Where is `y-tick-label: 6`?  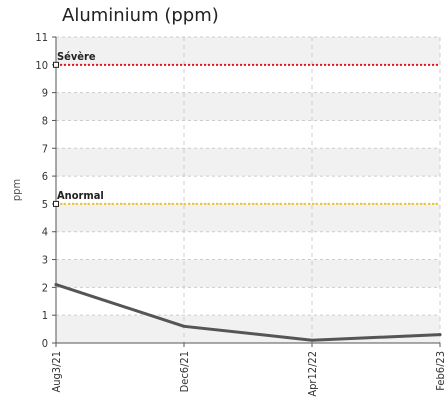
y-tick-label: 6 is located at coordinates (45, 176).